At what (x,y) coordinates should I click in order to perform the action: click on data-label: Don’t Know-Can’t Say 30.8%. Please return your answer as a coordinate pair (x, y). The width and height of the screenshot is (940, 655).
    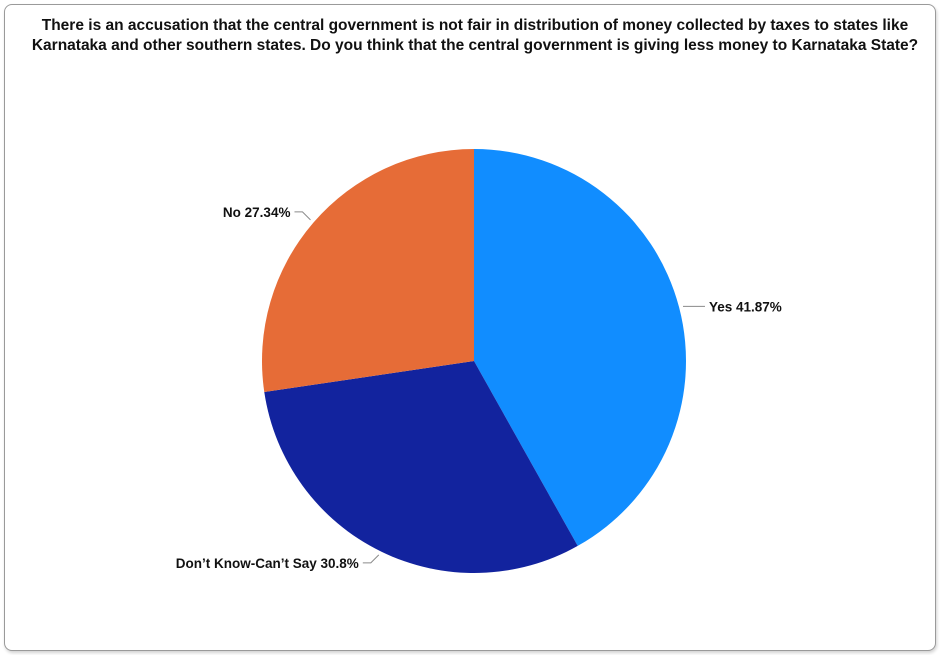
    Looking at the image, I should click on (267, 563).